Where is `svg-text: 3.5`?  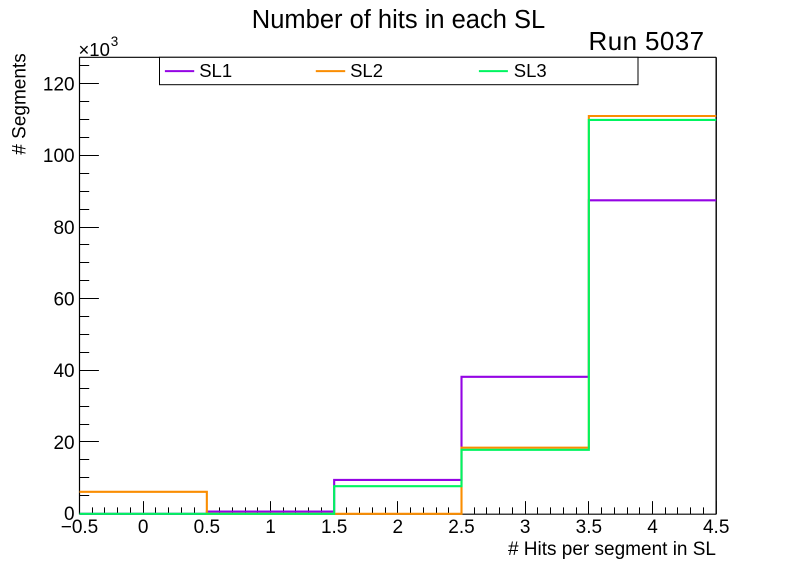 svg-text: 3.5 is located at coordinates (589, 527).